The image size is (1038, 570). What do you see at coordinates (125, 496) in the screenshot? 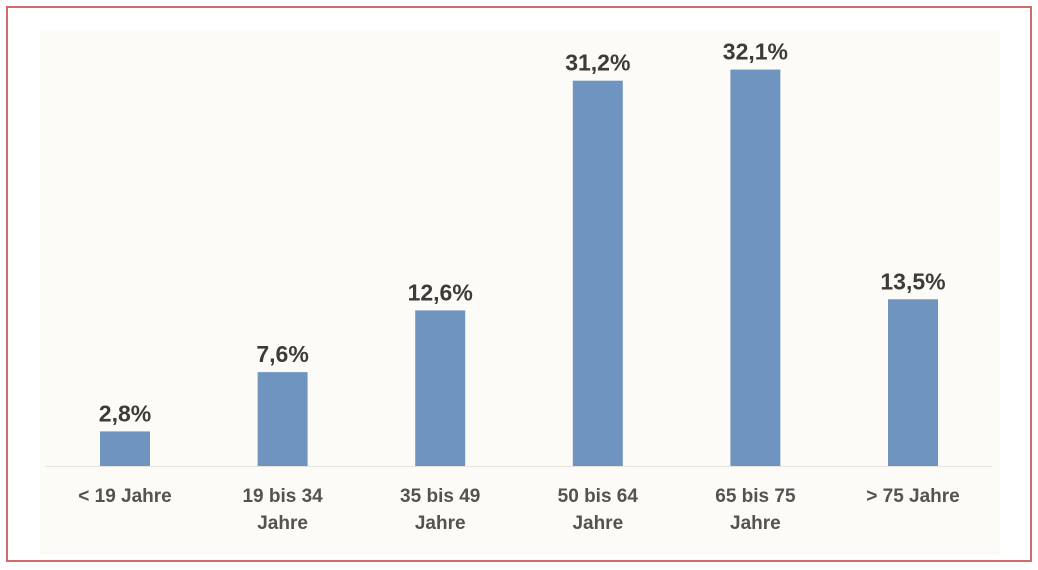
I see `x-tick-label: < 19 Jahre` at bounding box center [125, 496].